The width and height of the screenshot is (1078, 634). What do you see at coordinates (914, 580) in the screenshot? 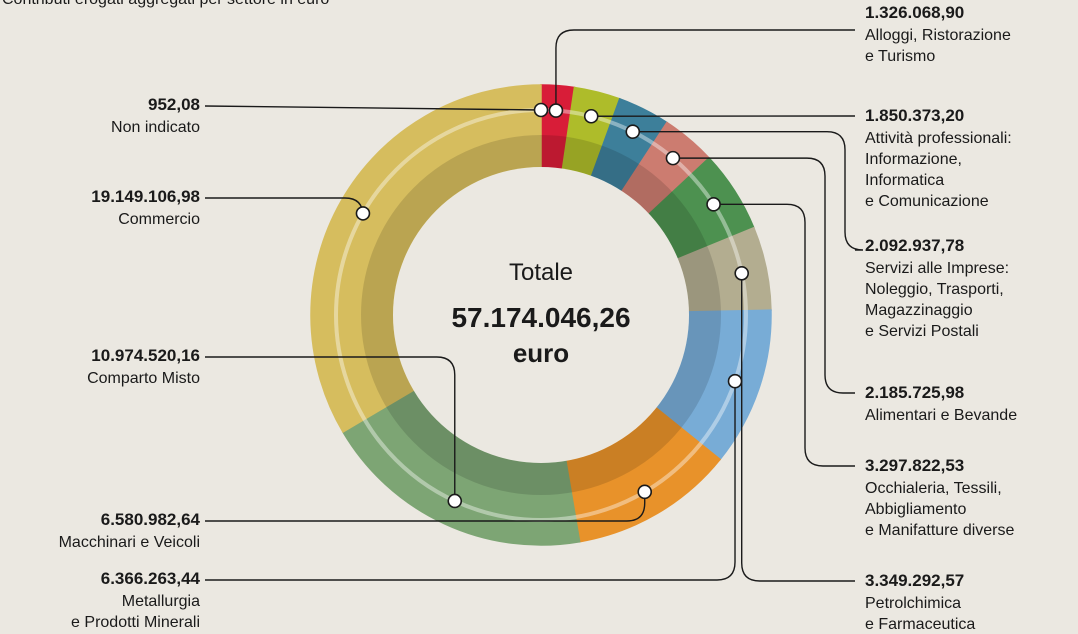
I see `value-label: 3.349.292,57` at bounding box center [914, 580].